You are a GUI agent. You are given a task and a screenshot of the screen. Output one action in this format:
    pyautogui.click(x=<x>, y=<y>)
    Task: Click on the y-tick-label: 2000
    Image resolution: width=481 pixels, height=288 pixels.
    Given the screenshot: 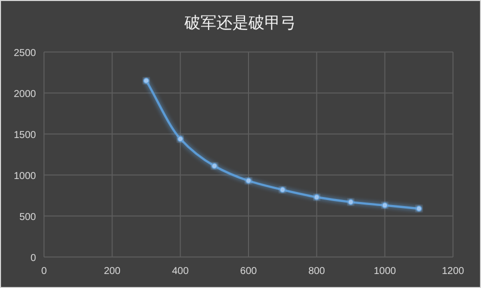 What is the action you would take?
    pyautogui.click(x=25, y=94)
    